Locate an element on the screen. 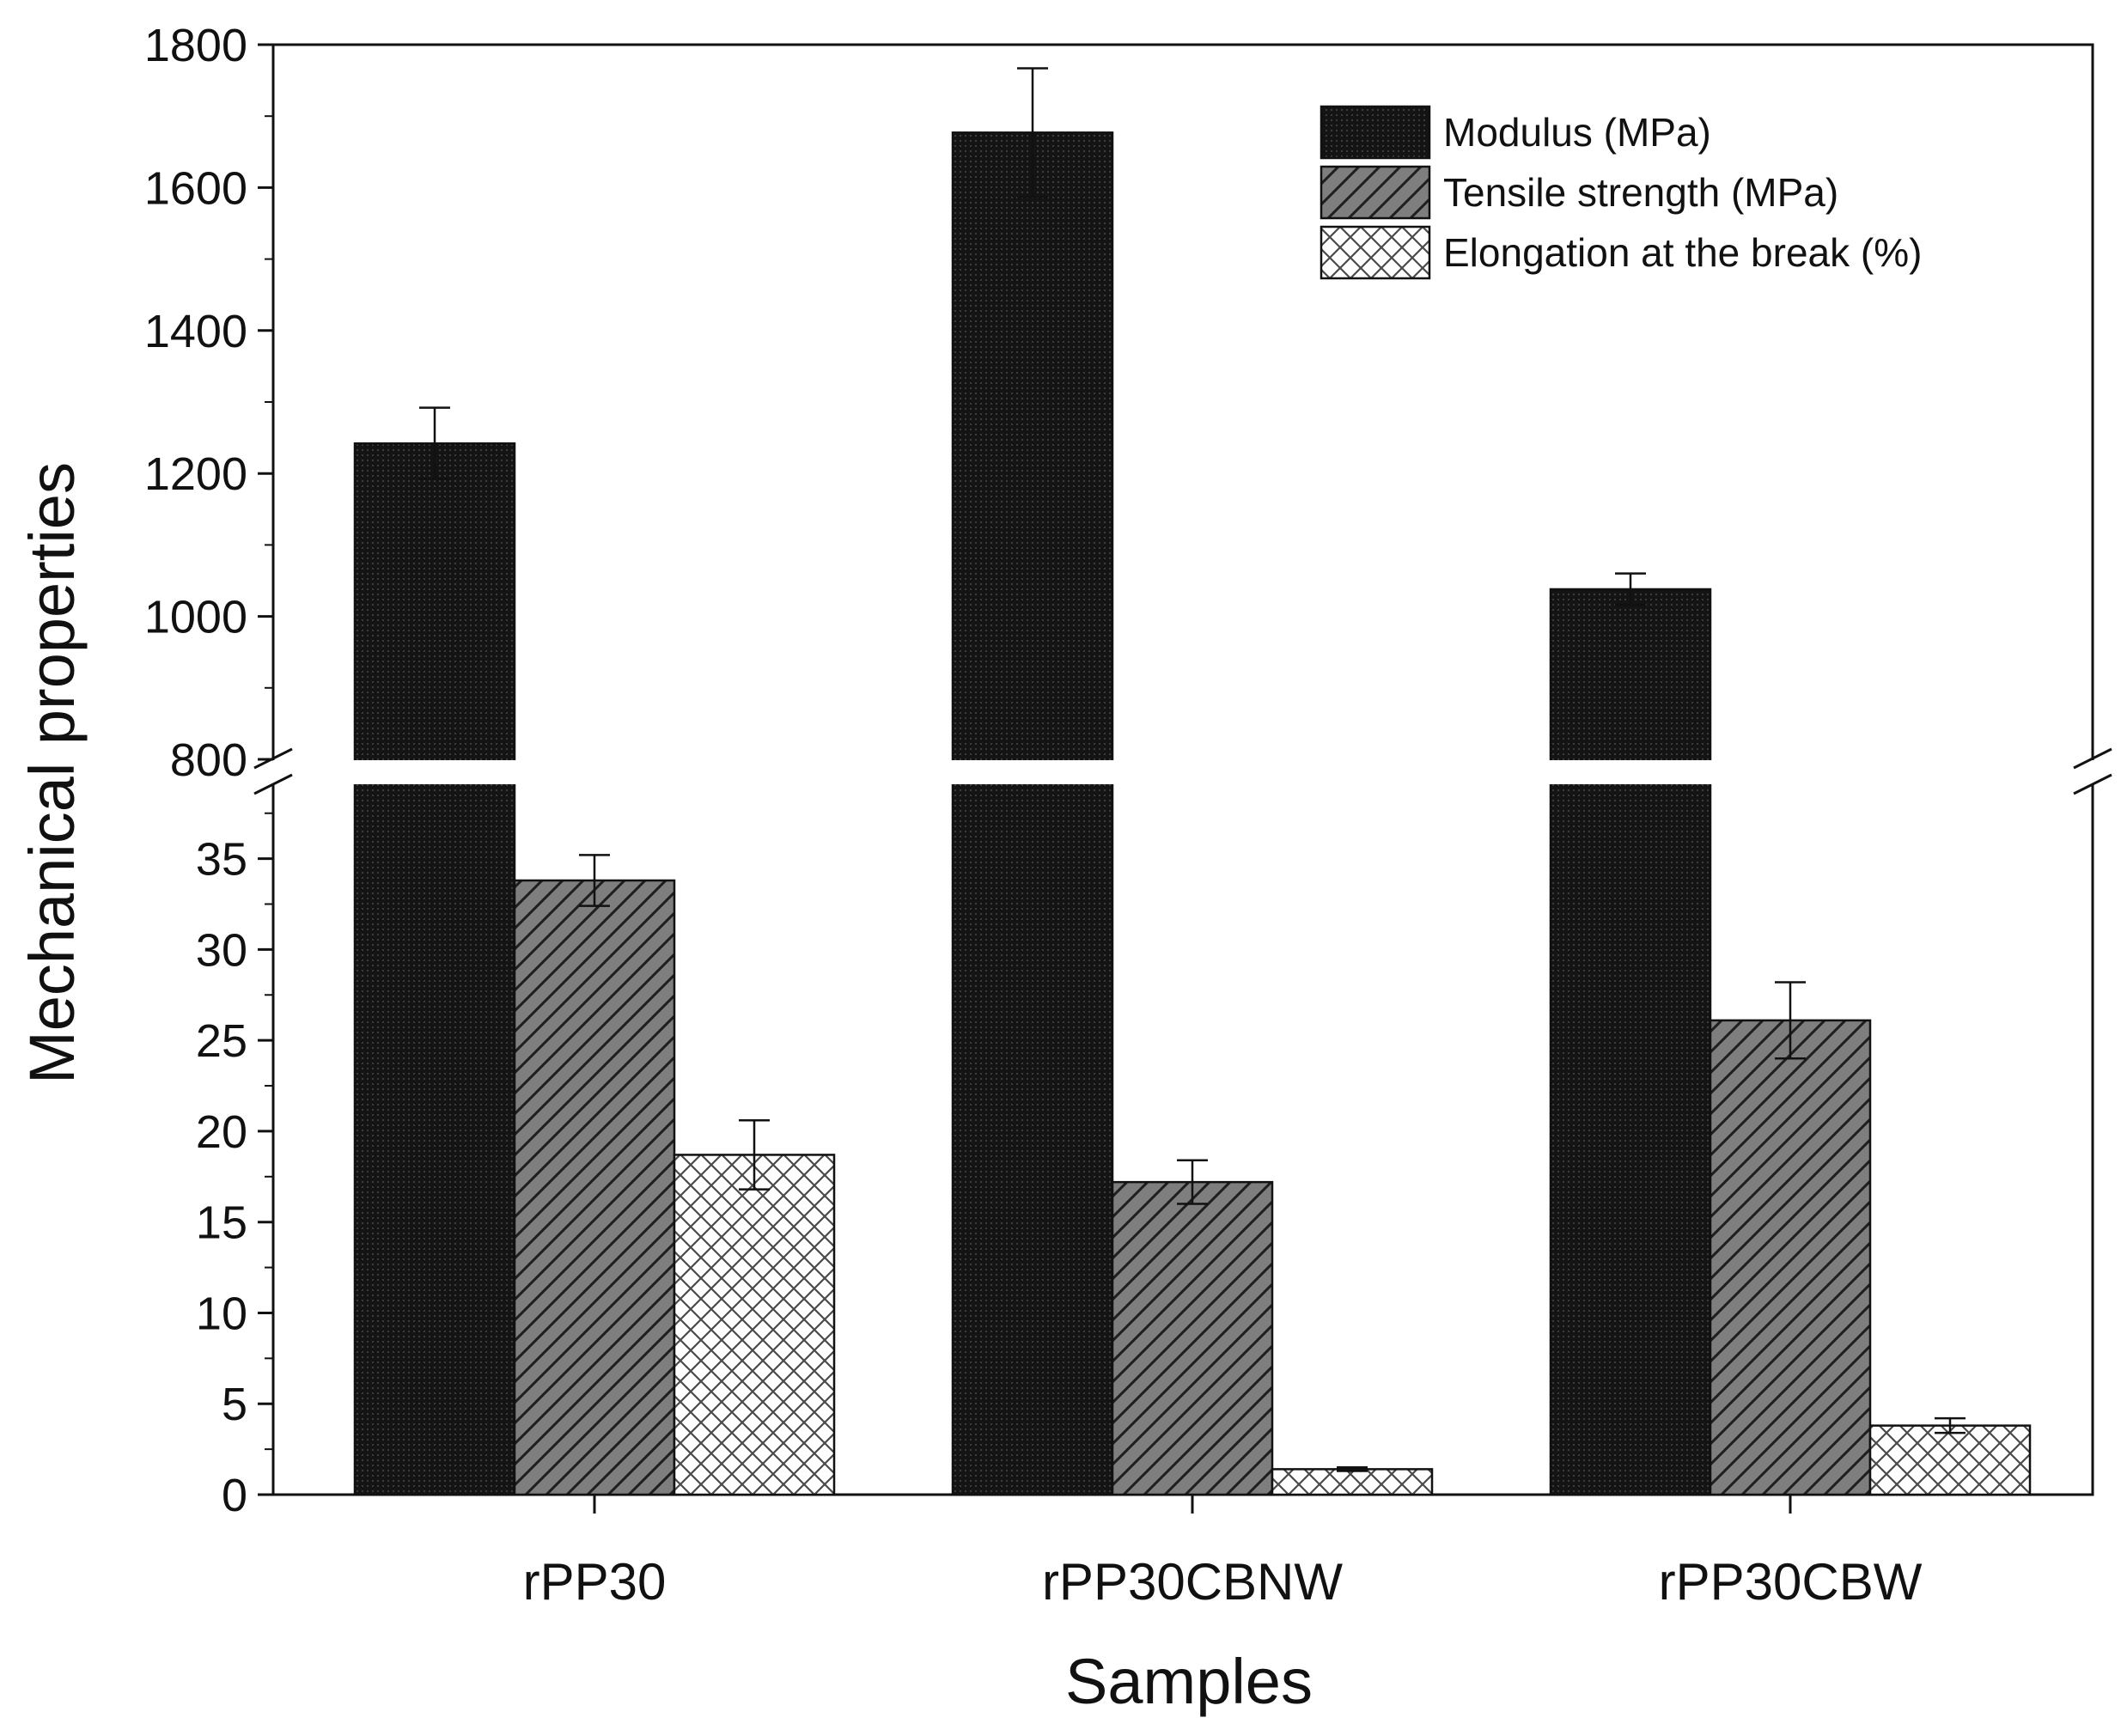  legend-item-elongation-at-the-break: Elongation at the break (%) is located at coordinates (1621, 253).